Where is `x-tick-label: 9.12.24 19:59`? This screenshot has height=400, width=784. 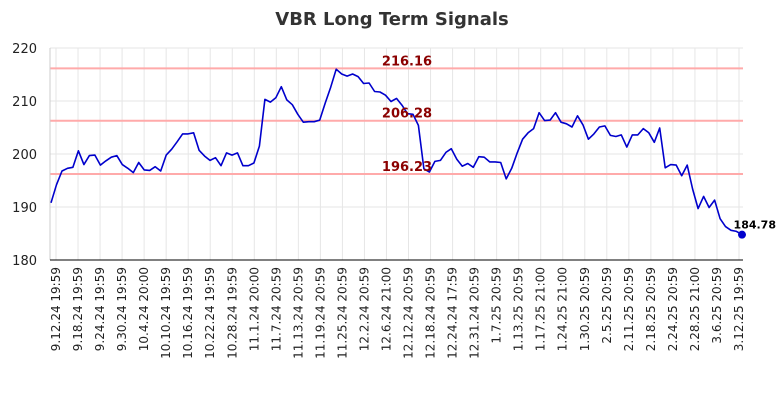 x-tick-label: 9.12.24 19:59 is located at coordinates (56, 309).